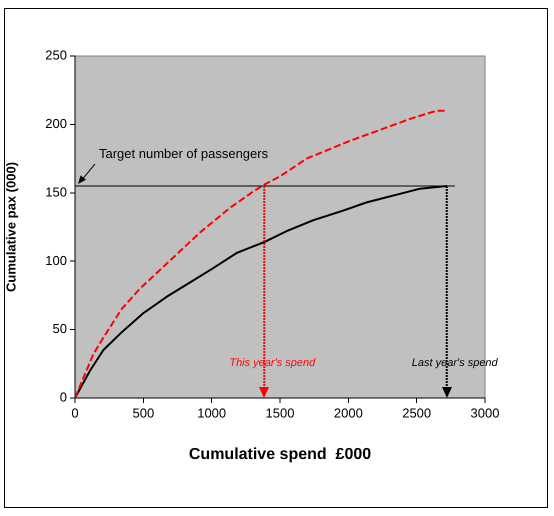 This screenshot has width=554, height=516. What do you see at coordinates (272, 363) in the screenshot?
I see `ref-line-label: This year's spend` at bounding box center [272, 363].